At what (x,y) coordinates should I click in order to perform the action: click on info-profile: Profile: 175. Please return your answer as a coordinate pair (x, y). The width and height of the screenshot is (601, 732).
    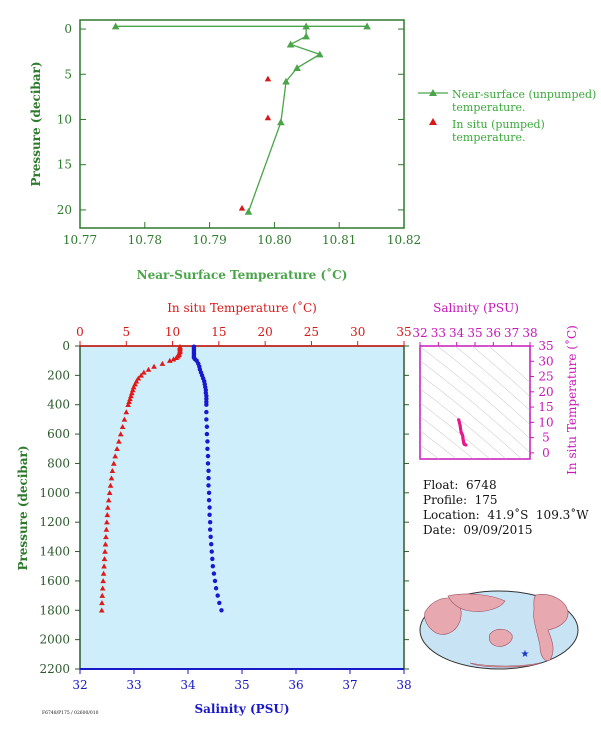
    Looking at the image, I should click on (460, 500).